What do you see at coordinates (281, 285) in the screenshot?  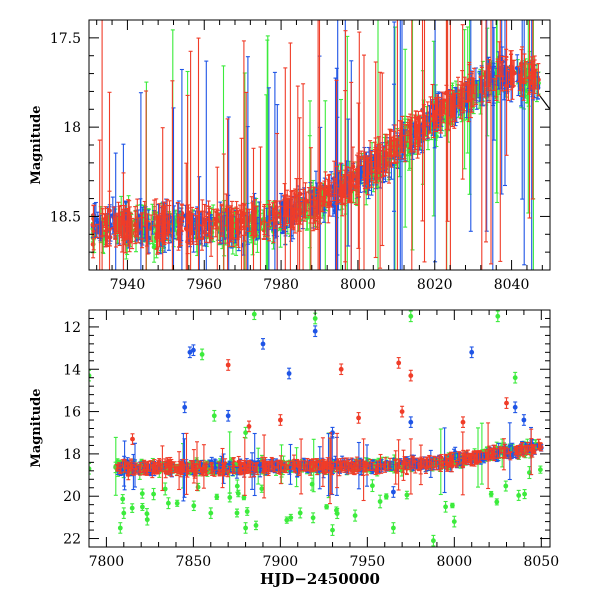 I see `x-tick-label: 7980` at bounding box center [281, 285].